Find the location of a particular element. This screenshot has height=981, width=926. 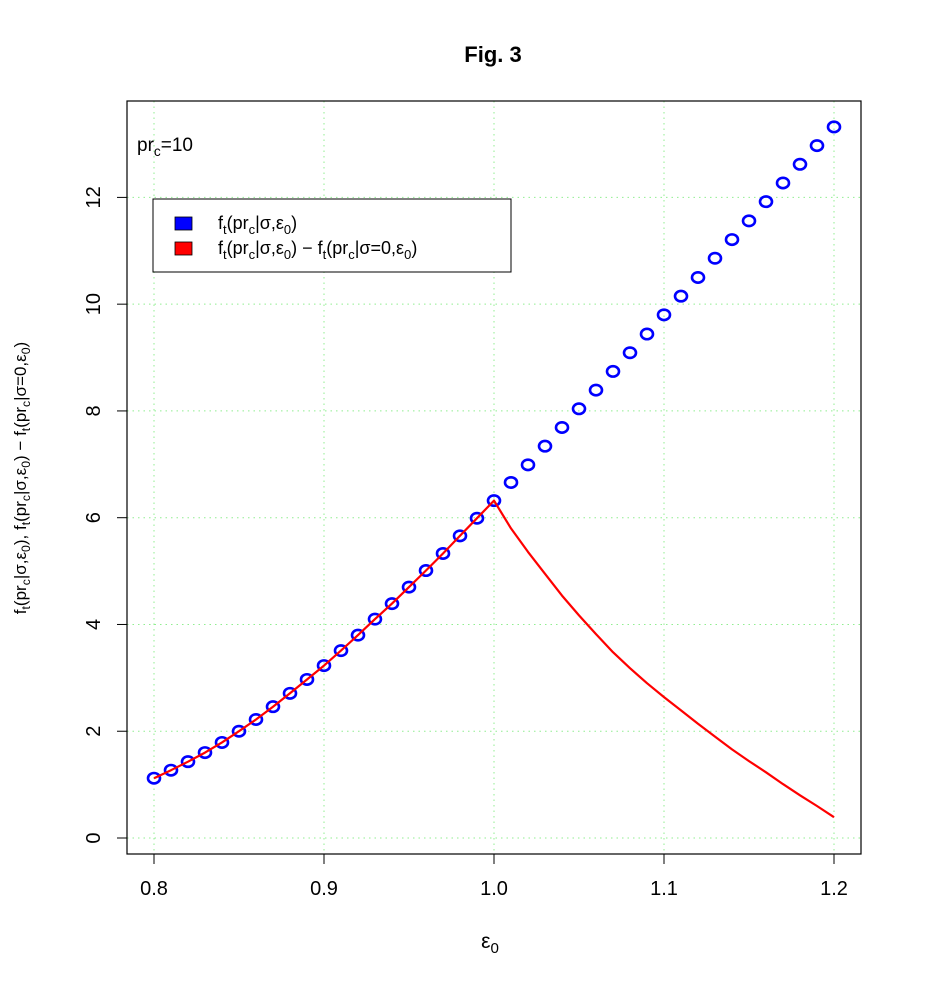

x-tick-label: 1.2 is located at coordinates (834, 889).